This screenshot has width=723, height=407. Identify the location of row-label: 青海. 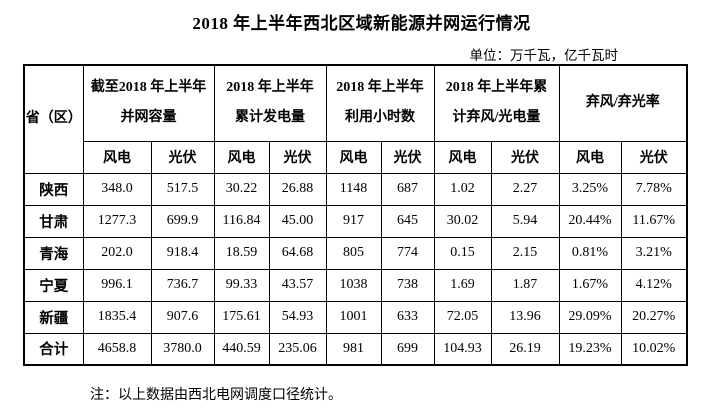
(53, 253).